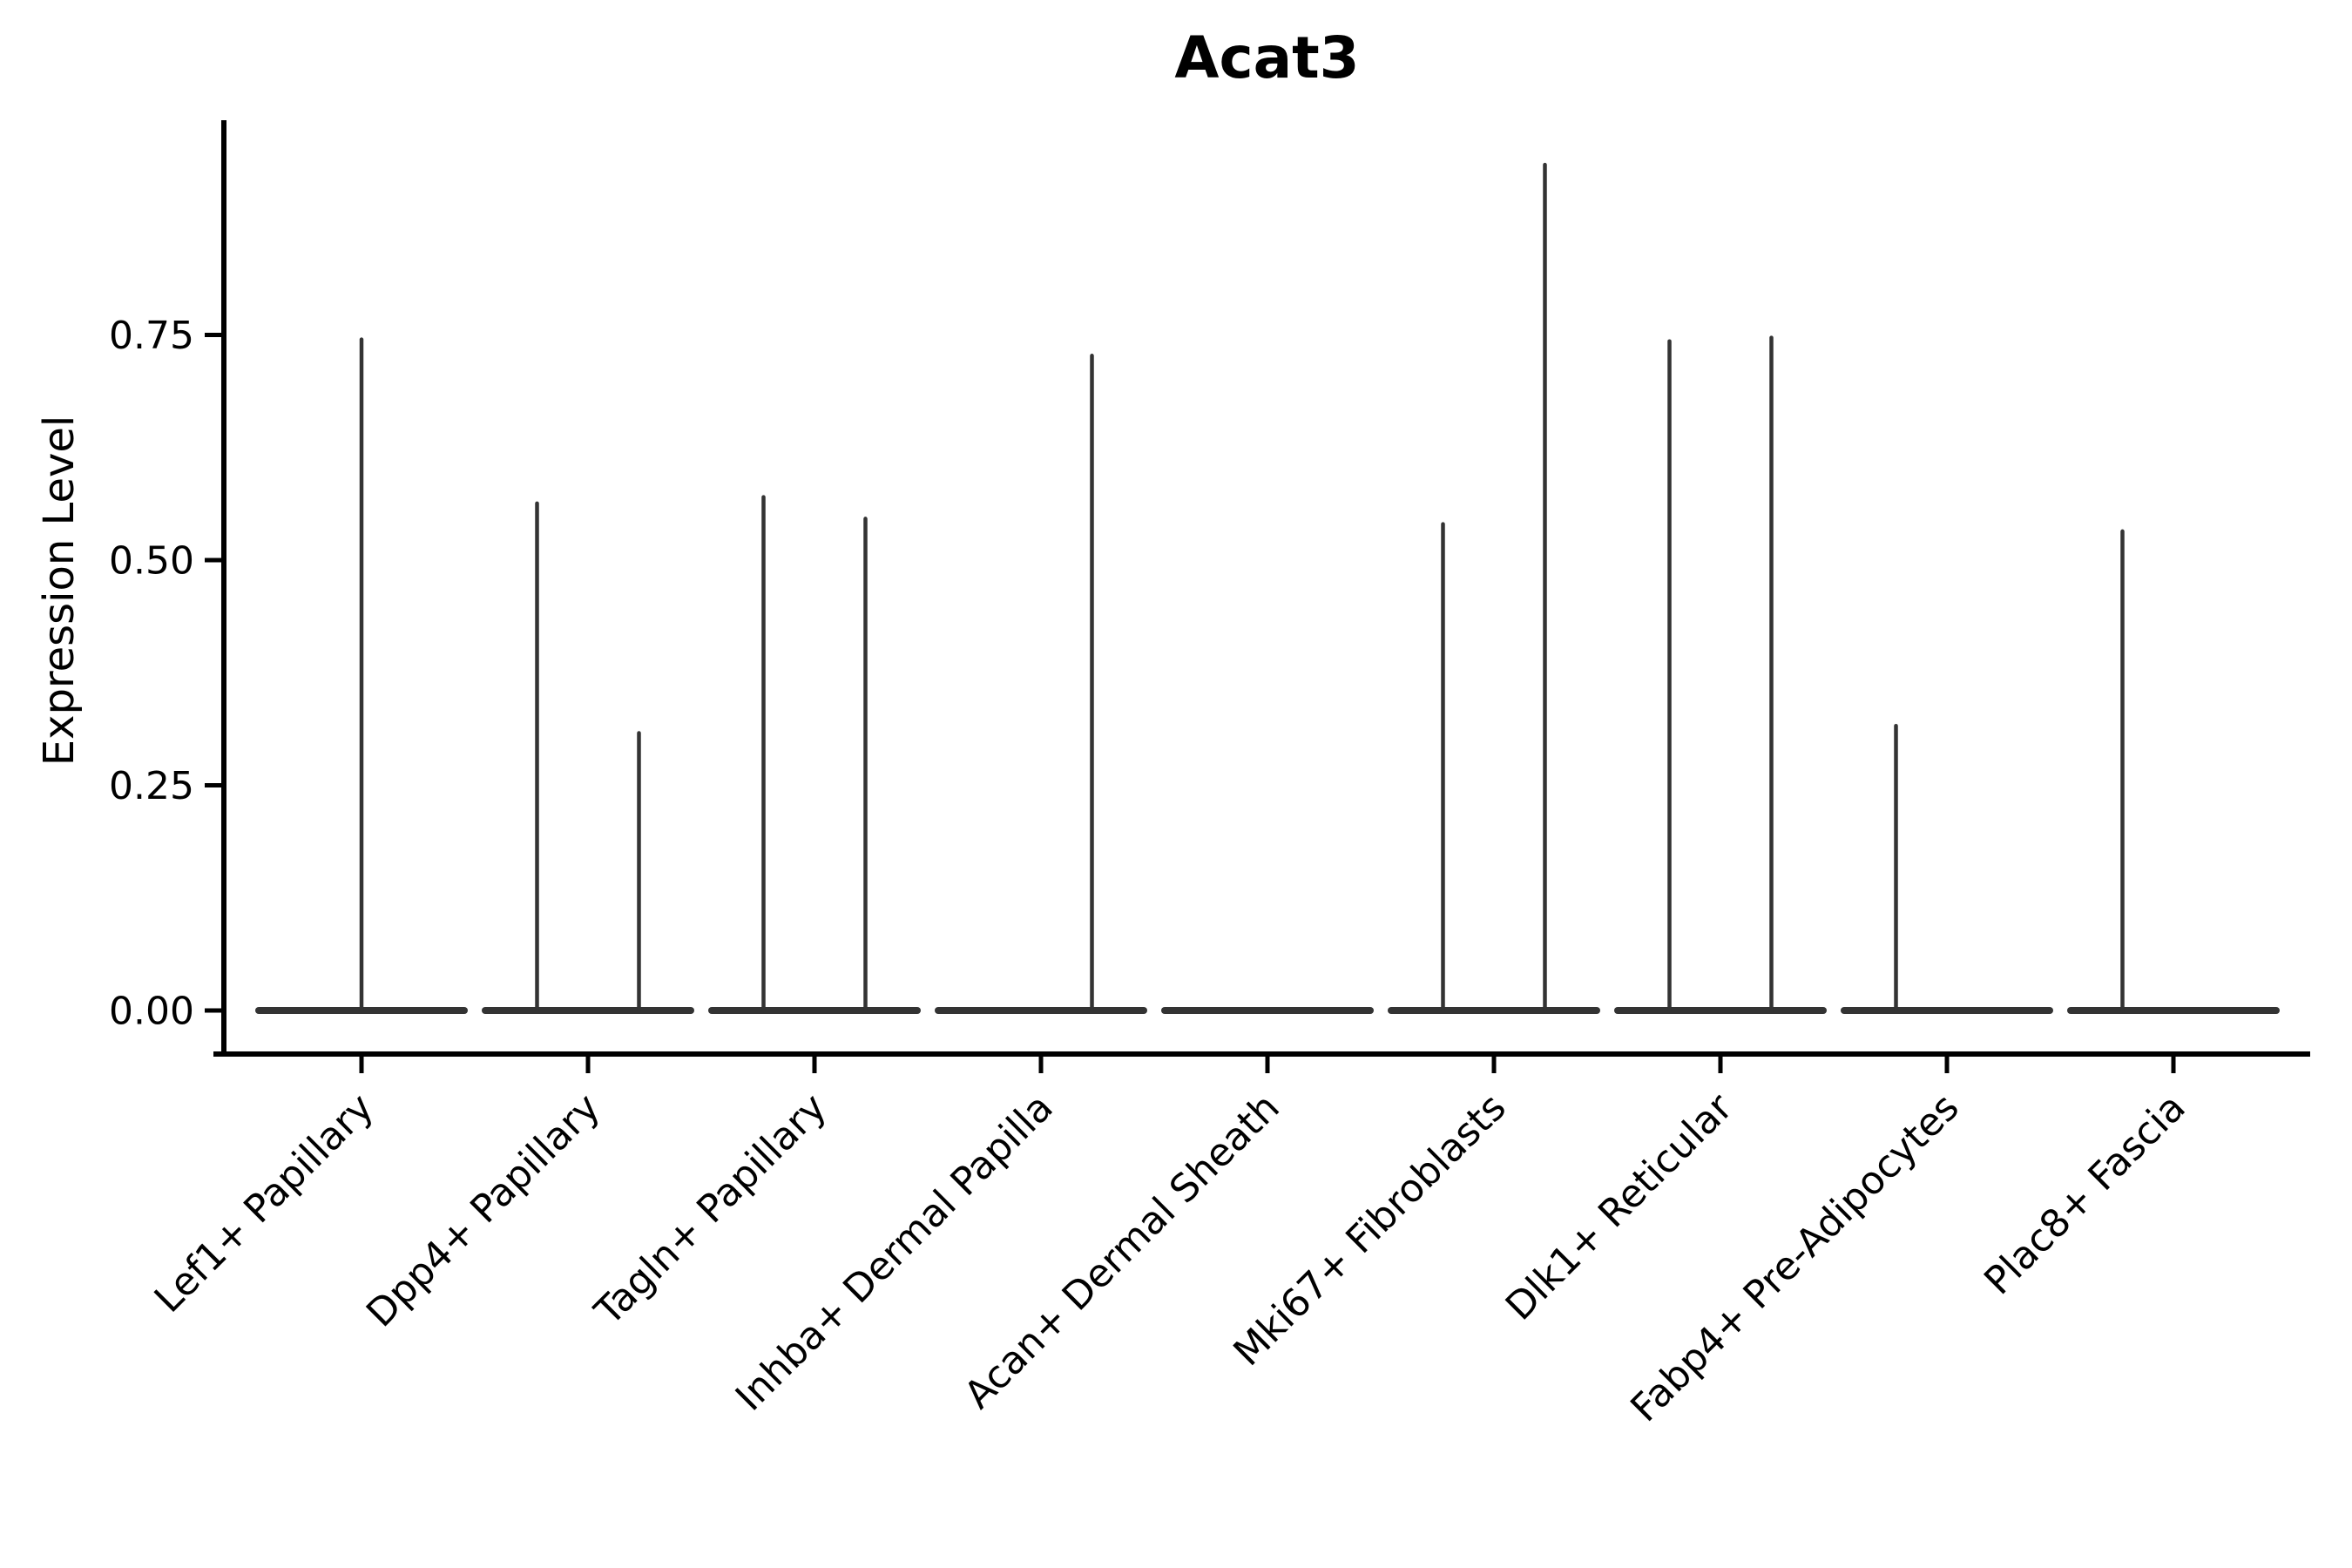 This screenshot has width=2352, height=1568. What do you see at coordinates (151, 560) in the screenshot?
I see `y-tick-label: 0.50` at bounding box center [151, 560].